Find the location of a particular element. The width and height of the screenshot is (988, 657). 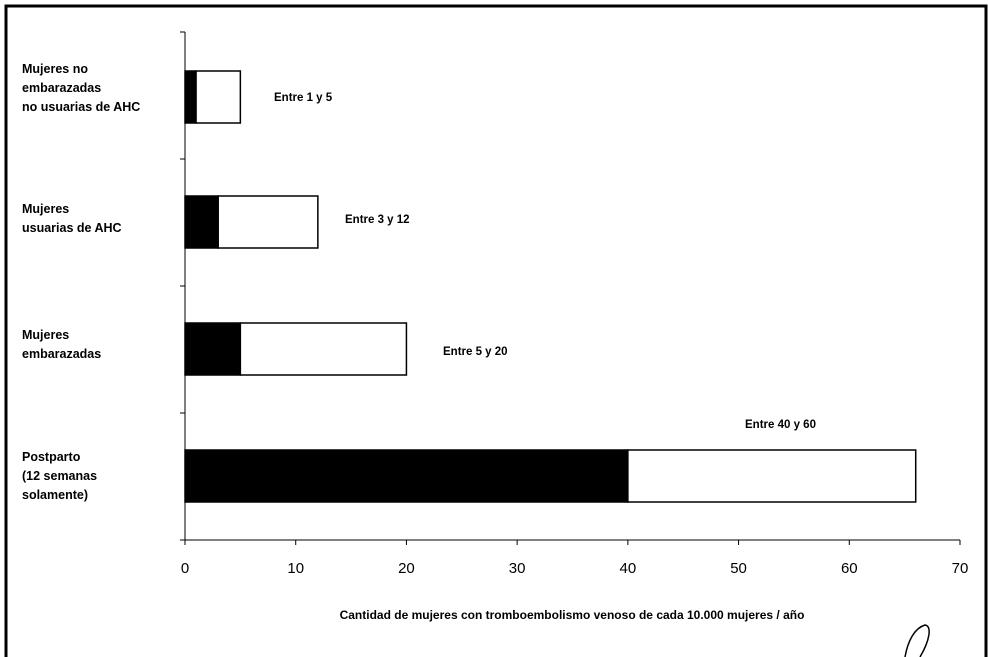

range-label: Entre 3 y 12 is located at coordinates (377, 220).